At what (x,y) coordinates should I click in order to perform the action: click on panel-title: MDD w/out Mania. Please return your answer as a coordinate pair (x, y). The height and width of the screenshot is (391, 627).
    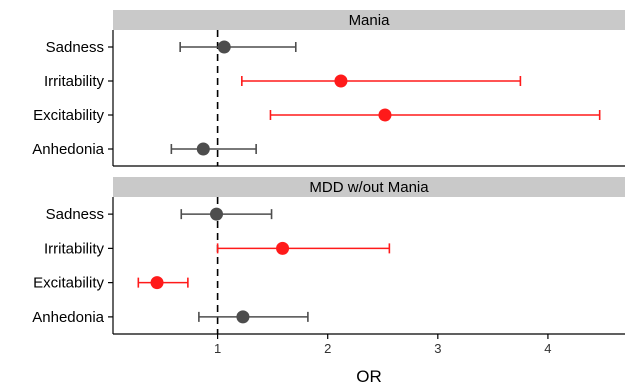
    Looking at the image, I should click on (369, 187).